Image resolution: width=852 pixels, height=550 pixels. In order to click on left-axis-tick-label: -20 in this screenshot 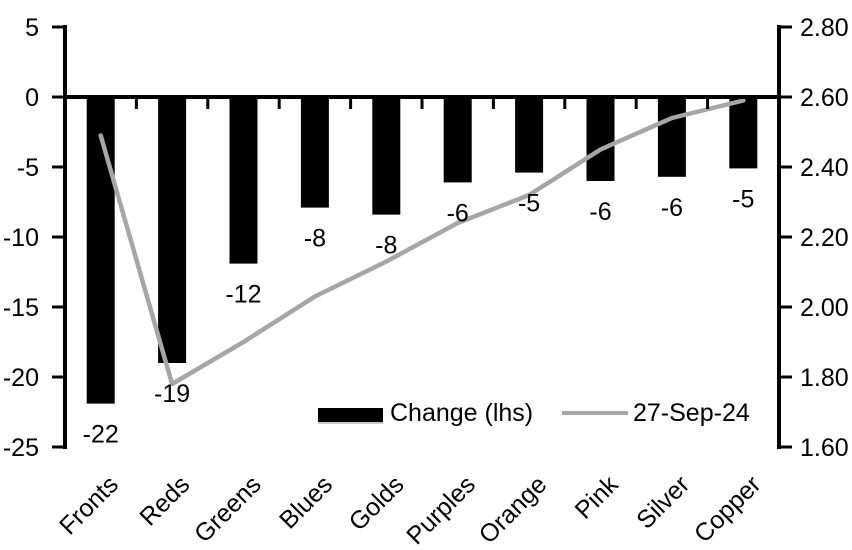, I will do `click(21, 378)`.